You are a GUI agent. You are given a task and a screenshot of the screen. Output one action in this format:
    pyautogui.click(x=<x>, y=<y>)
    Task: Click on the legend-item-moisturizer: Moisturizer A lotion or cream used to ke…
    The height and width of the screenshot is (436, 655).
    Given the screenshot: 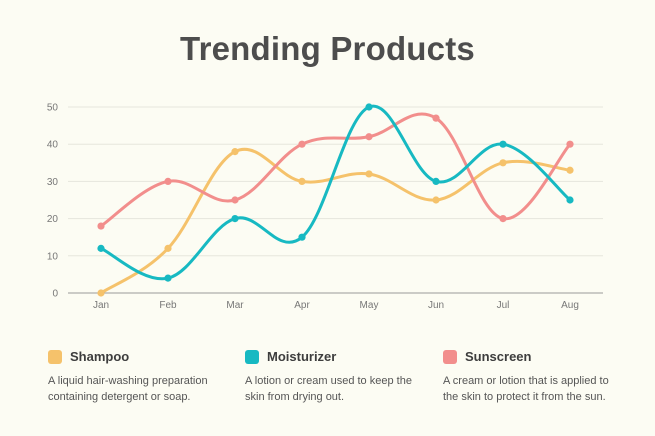 What is the action you would take?
    pyautogui.click(x=335, y=377)
    